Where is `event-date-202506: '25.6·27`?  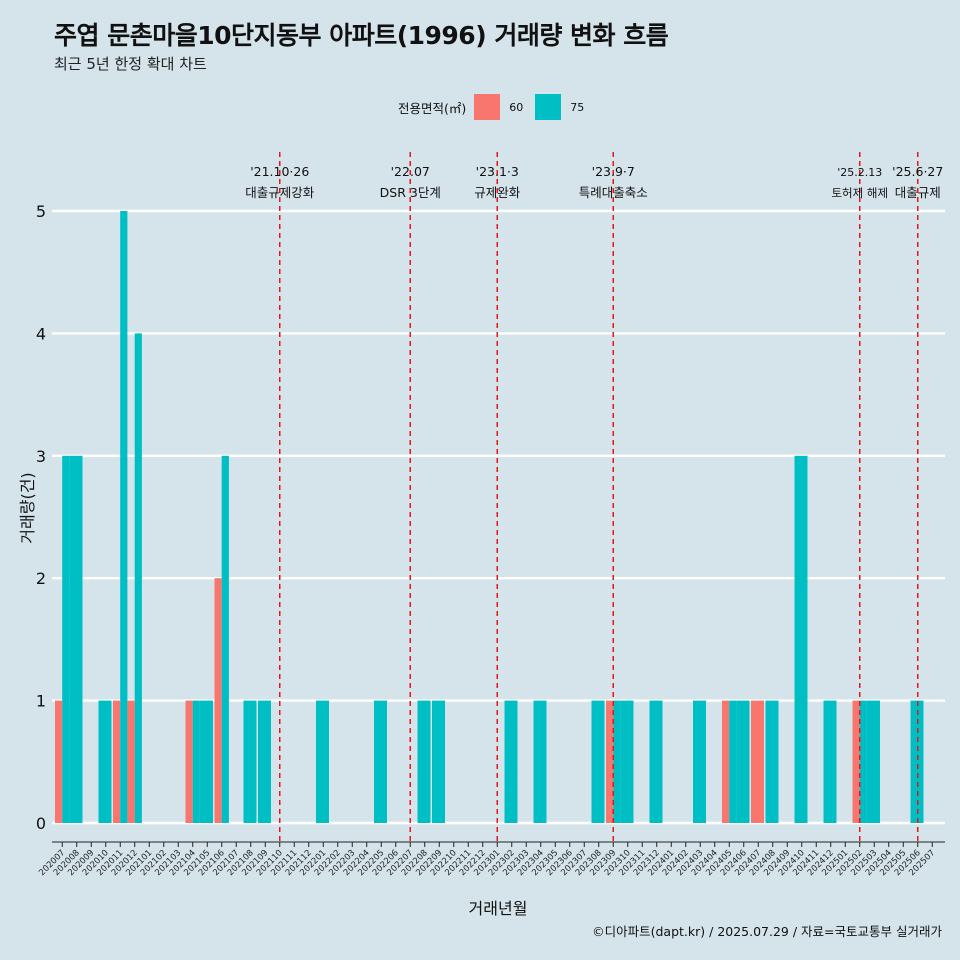 event-date-202506: '25.6·27 is located at coordinates (917, 171).